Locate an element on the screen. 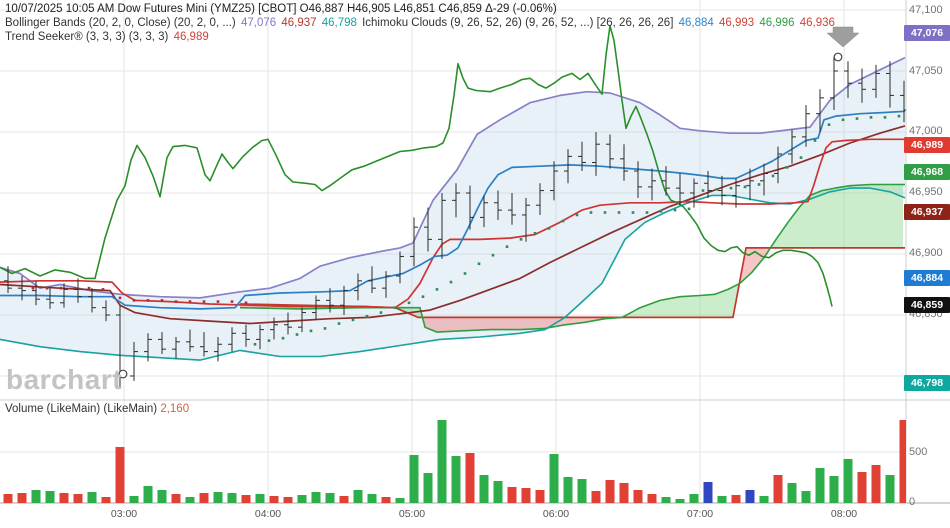 The width and height of the screenshot is (950, 528). volume-pane-header: Volume (LikeMain) (LikeMain) 2,160 is located at coordinates (97, 409).